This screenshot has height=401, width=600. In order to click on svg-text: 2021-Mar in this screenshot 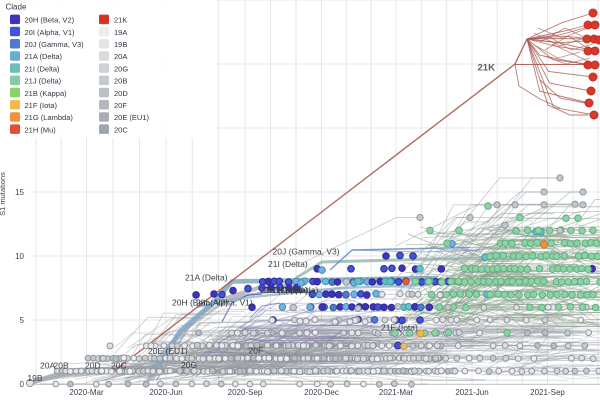, I will do `click(396, 392)`.